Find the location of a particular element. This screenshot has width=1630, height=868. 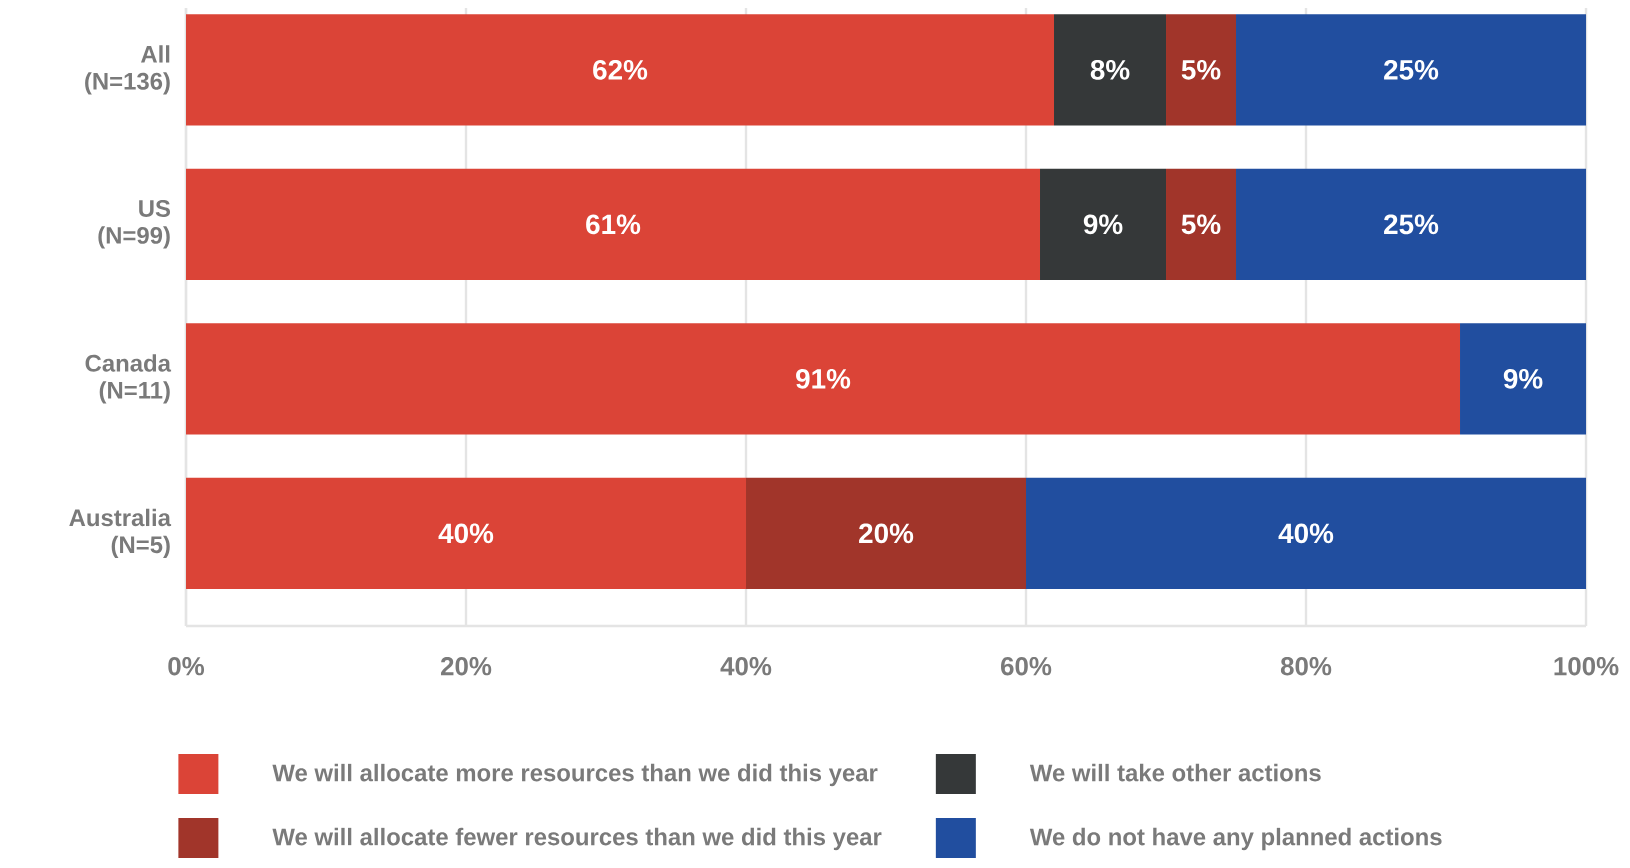

data-label: 61% is located at coordinates (613, 224).